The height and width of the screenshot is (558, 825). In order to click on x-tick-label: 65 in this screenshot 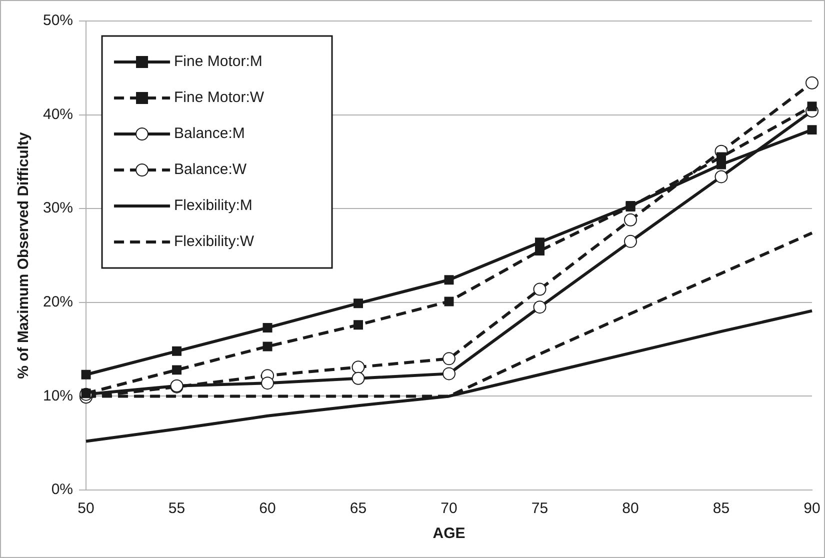, I will do `click(358, 509)`.